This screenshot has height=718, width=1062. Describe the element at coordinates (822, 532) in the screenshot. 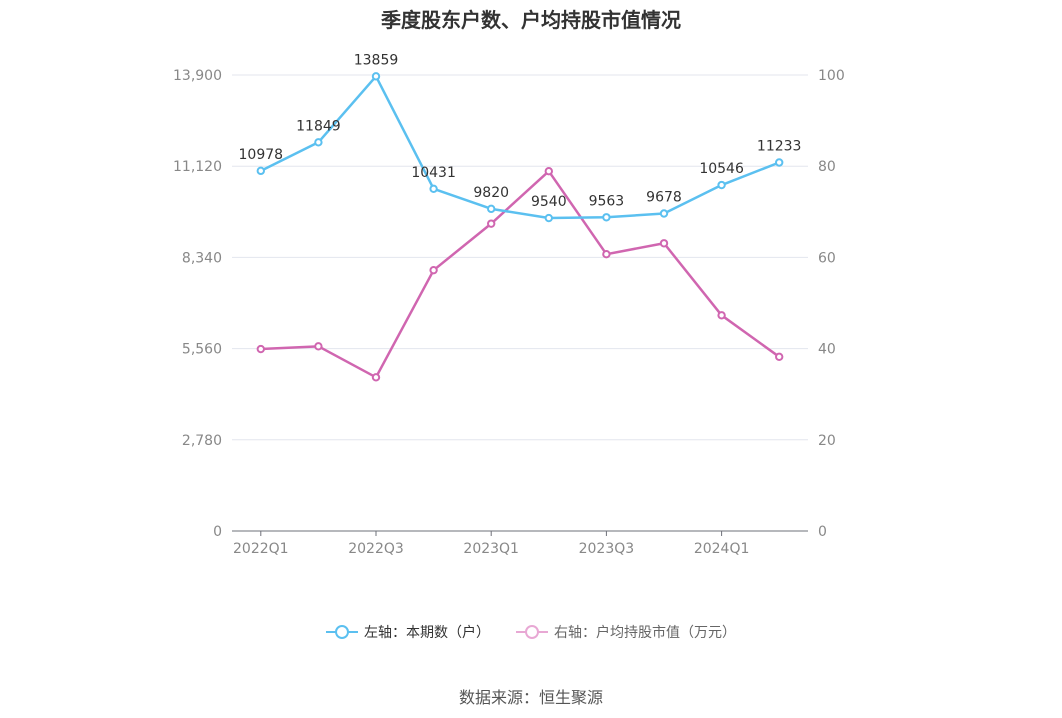

I see `right-axis-tick-label: 0` at that location.